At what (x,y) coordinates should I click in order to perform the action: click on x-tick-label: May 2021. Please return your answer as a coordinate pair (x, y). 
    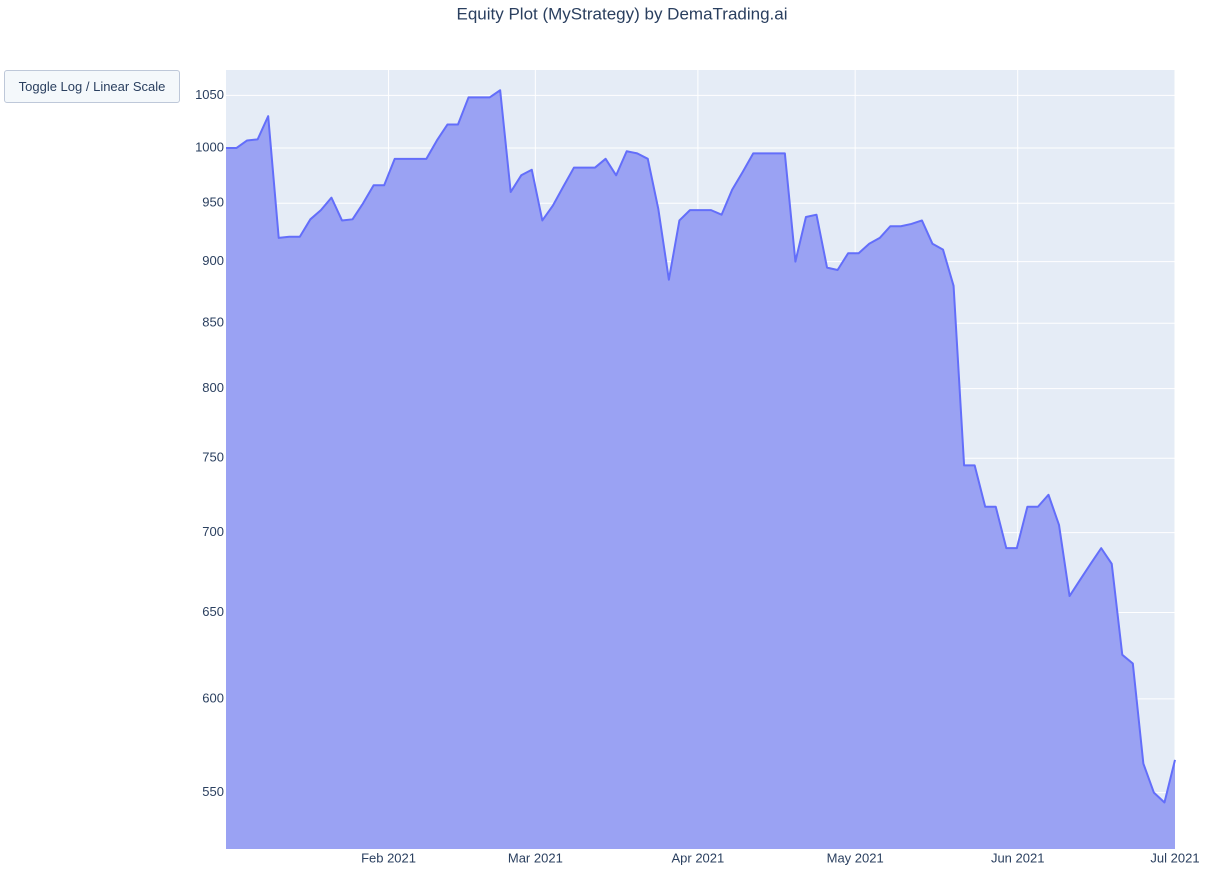
    Looking at the image, I should click on (855, 857).